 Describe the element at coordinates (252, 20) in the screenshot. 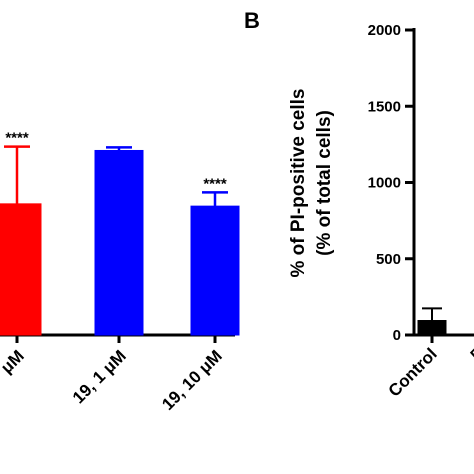

I see `panel-b-letter: B` at that location.